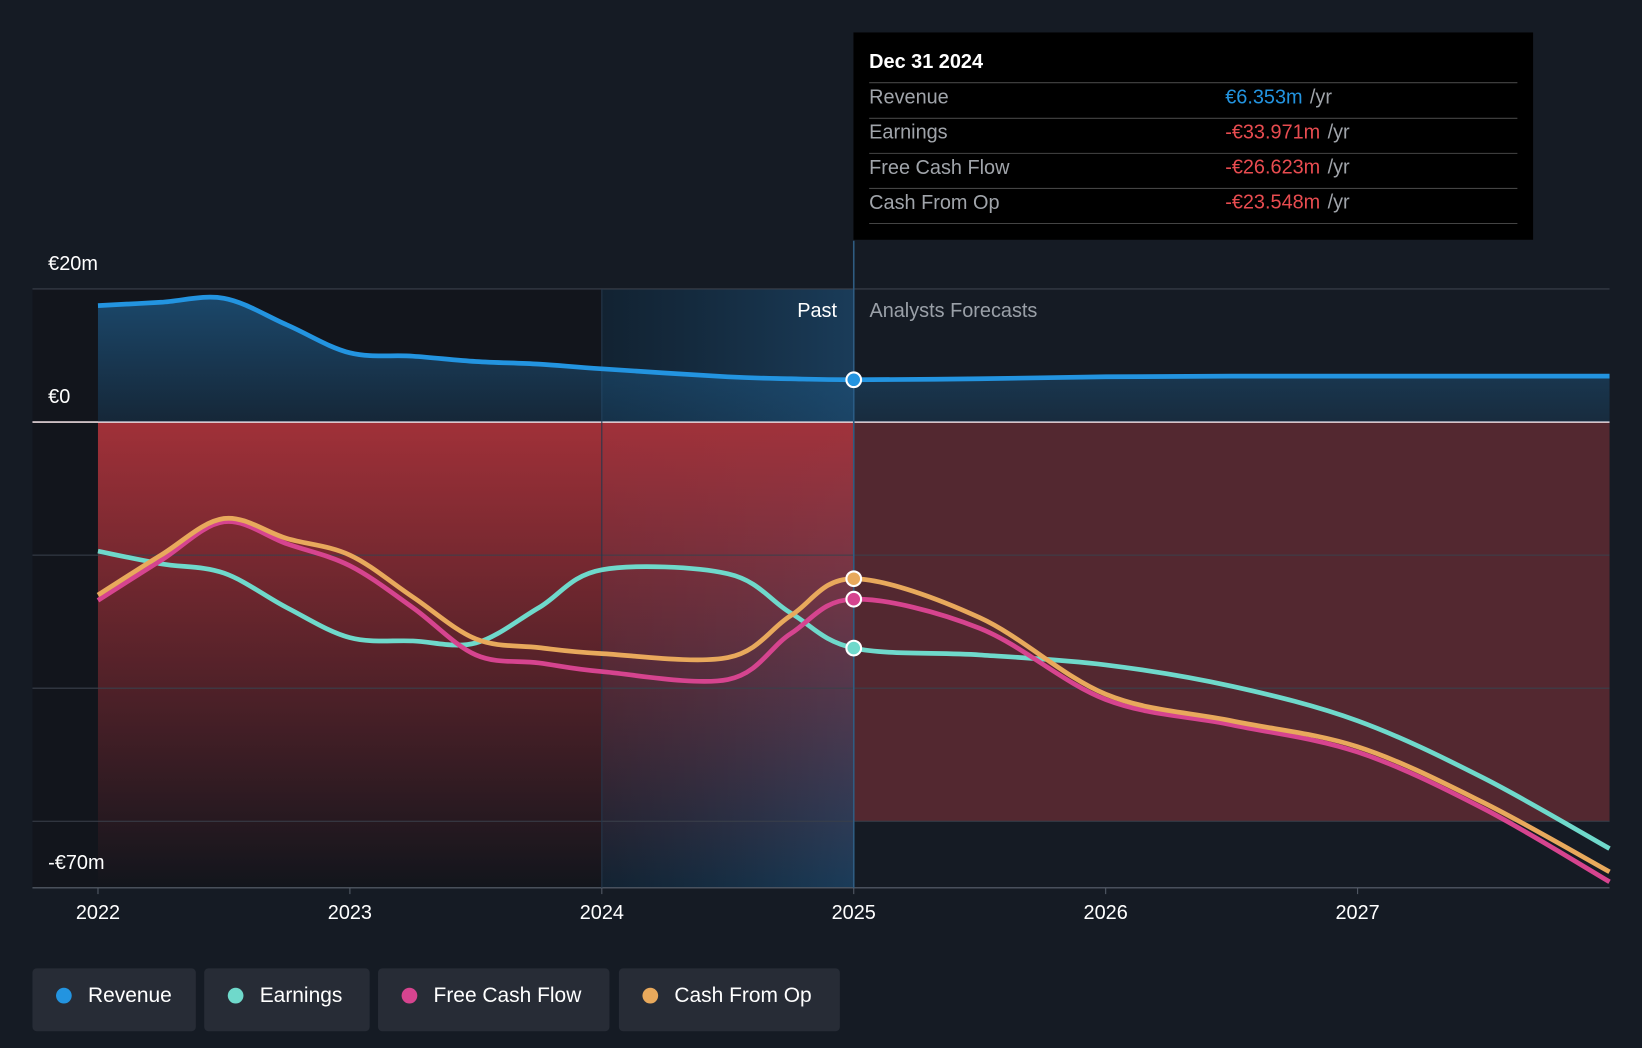 The height and width of the screenshot is (1048, 1642). I want to click on tooltip-label: Earnings, so click(908, 133).